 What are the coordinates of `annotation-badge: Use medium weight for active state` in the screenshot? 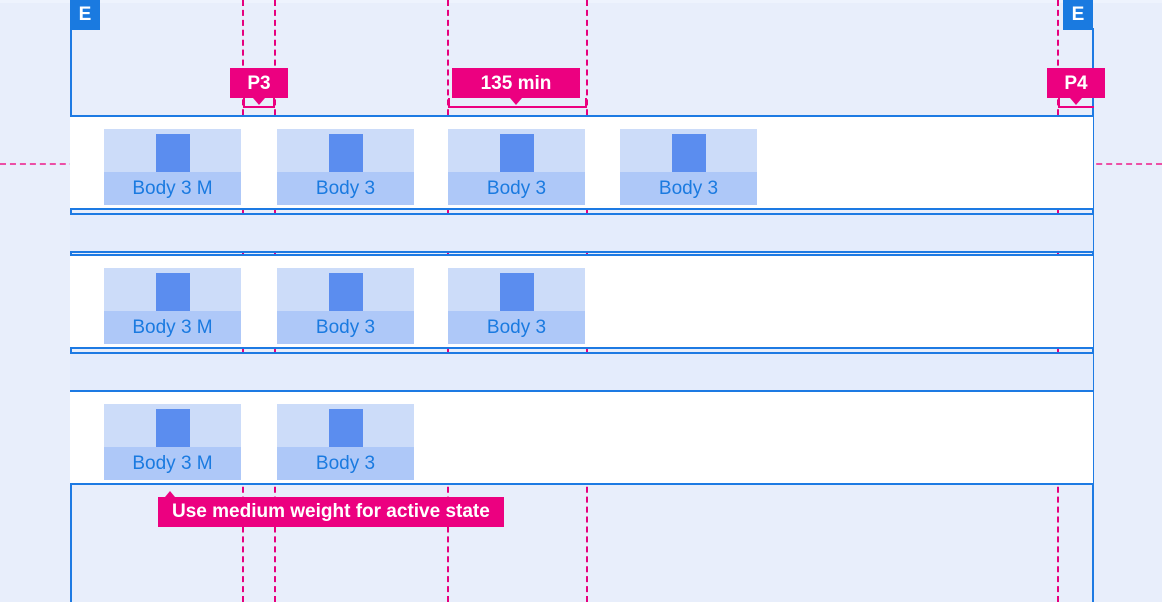 It's located at (331, 509).